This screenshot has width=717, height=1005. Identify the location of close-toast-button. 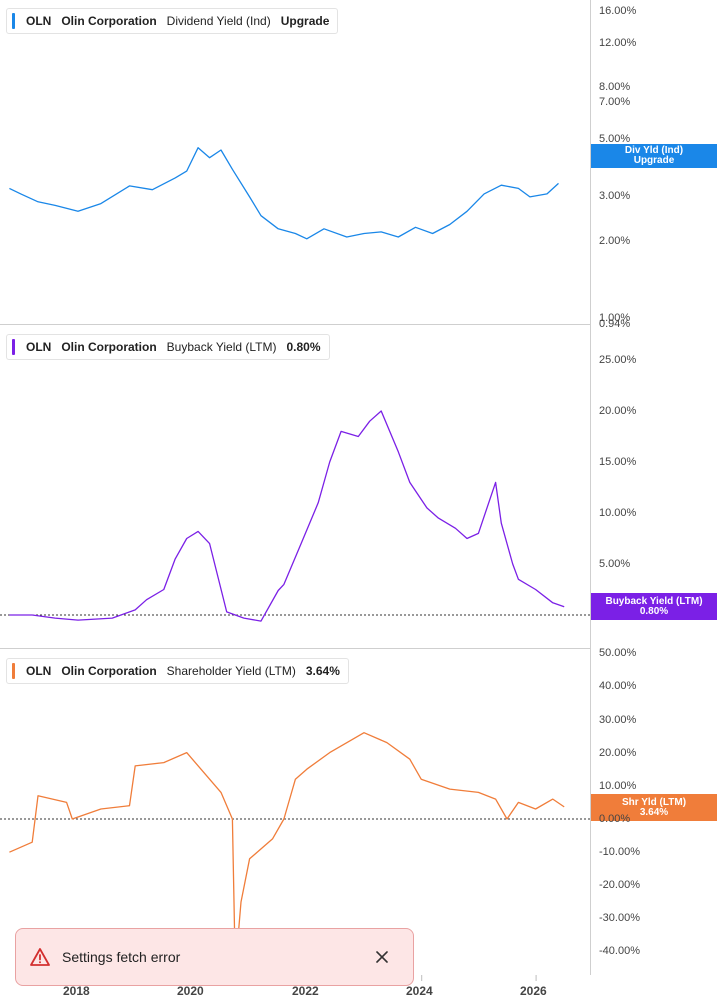
(382, 957).